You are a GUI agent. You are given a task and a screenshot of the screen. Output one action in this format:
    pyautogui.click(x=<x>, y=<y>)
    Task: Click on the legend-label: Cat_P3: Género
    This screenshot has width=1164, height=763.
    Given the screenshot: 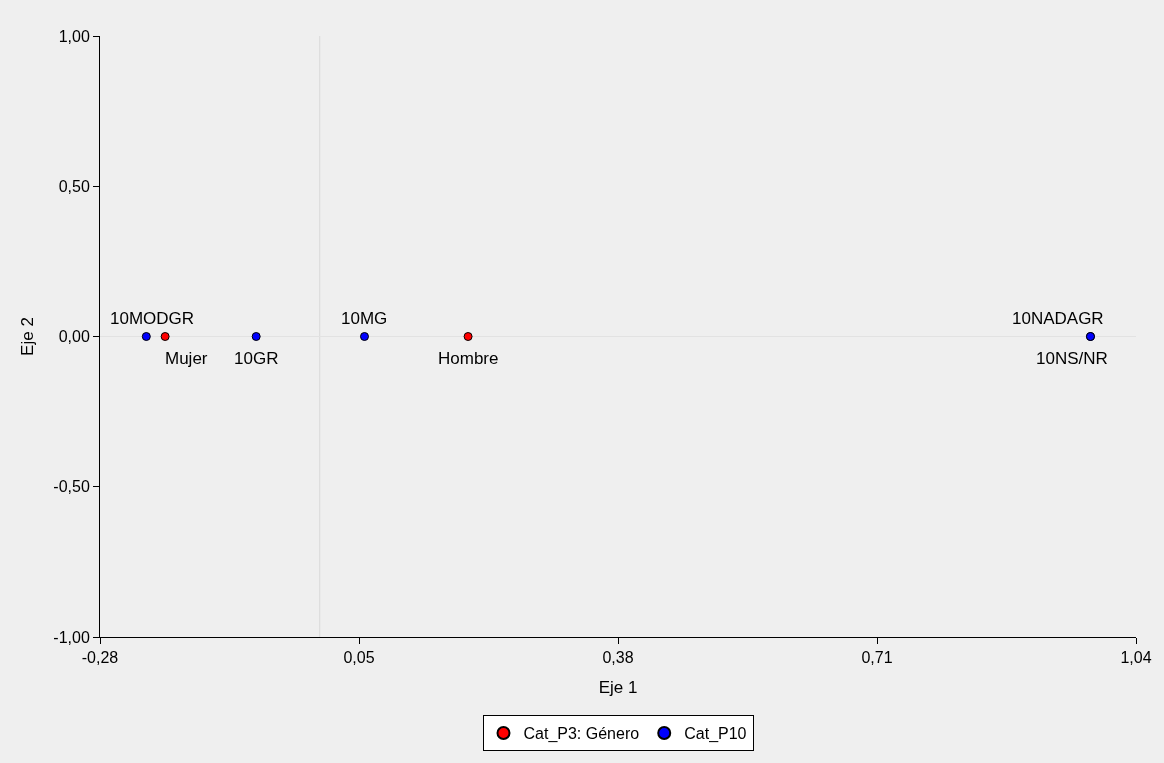 What is the action you would take?
    pyautogui.click(x=581, y=734)
    